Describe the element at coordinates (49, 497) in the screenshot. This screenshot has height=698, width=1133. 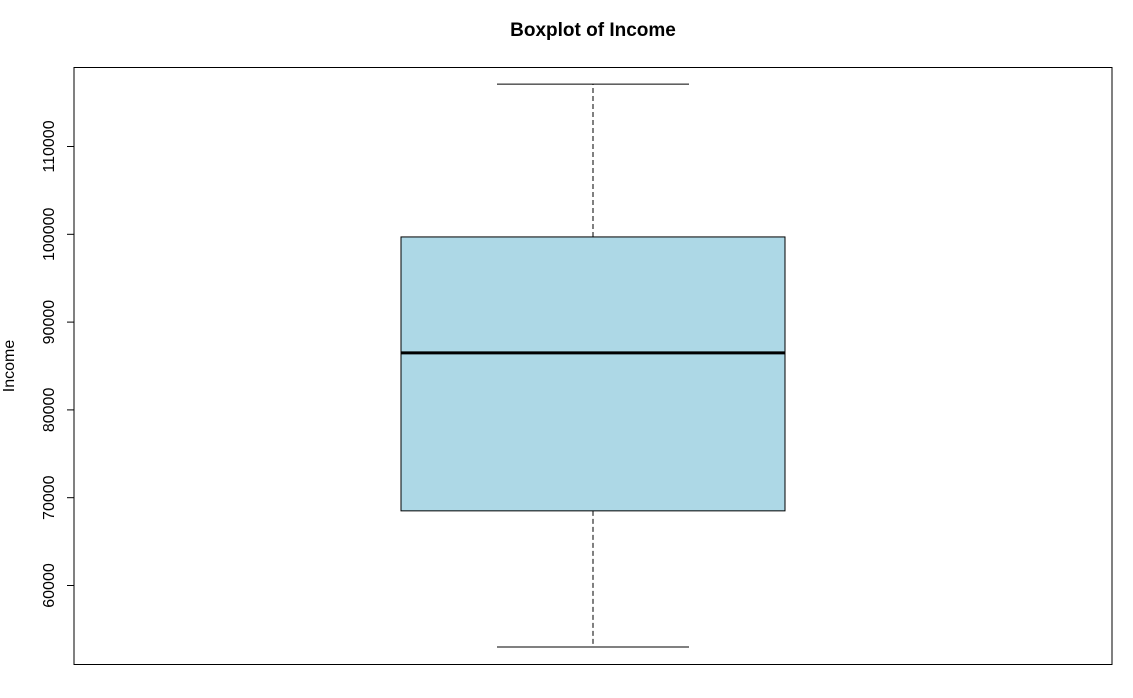
I see `y-tick-label: 70000` at that location.